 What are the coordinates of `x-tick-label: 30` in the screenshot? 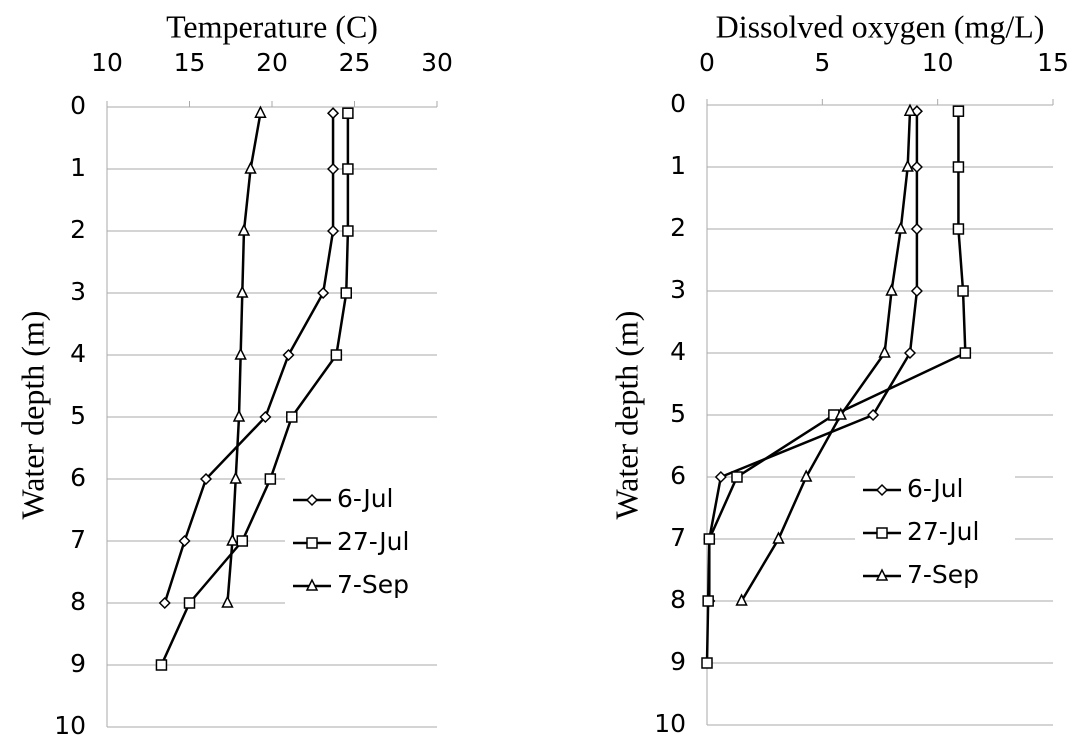 It's located at (437, 62).